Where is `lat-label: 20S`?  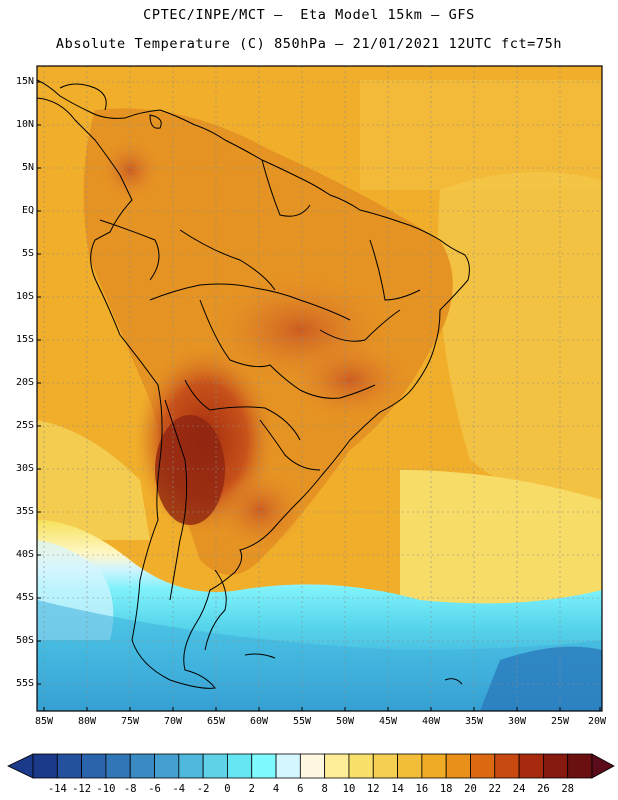 lat-label: 20S is located at coordinates (24, 382).